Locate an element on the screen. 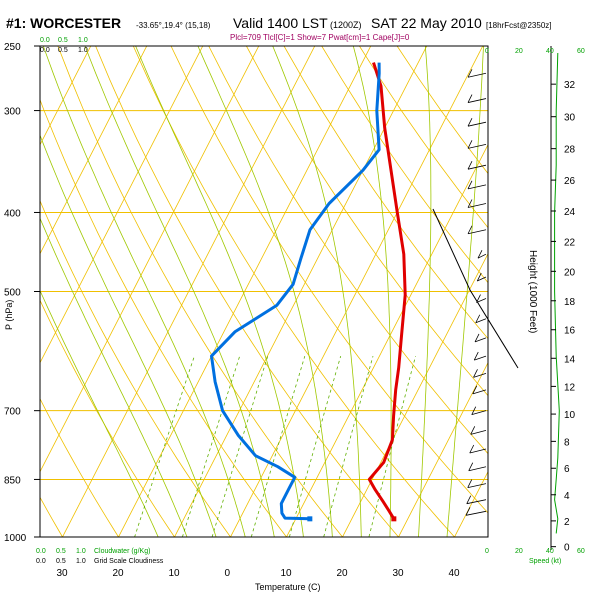  title-main: #1: WORCESTER is located at coordinates (63, 23).